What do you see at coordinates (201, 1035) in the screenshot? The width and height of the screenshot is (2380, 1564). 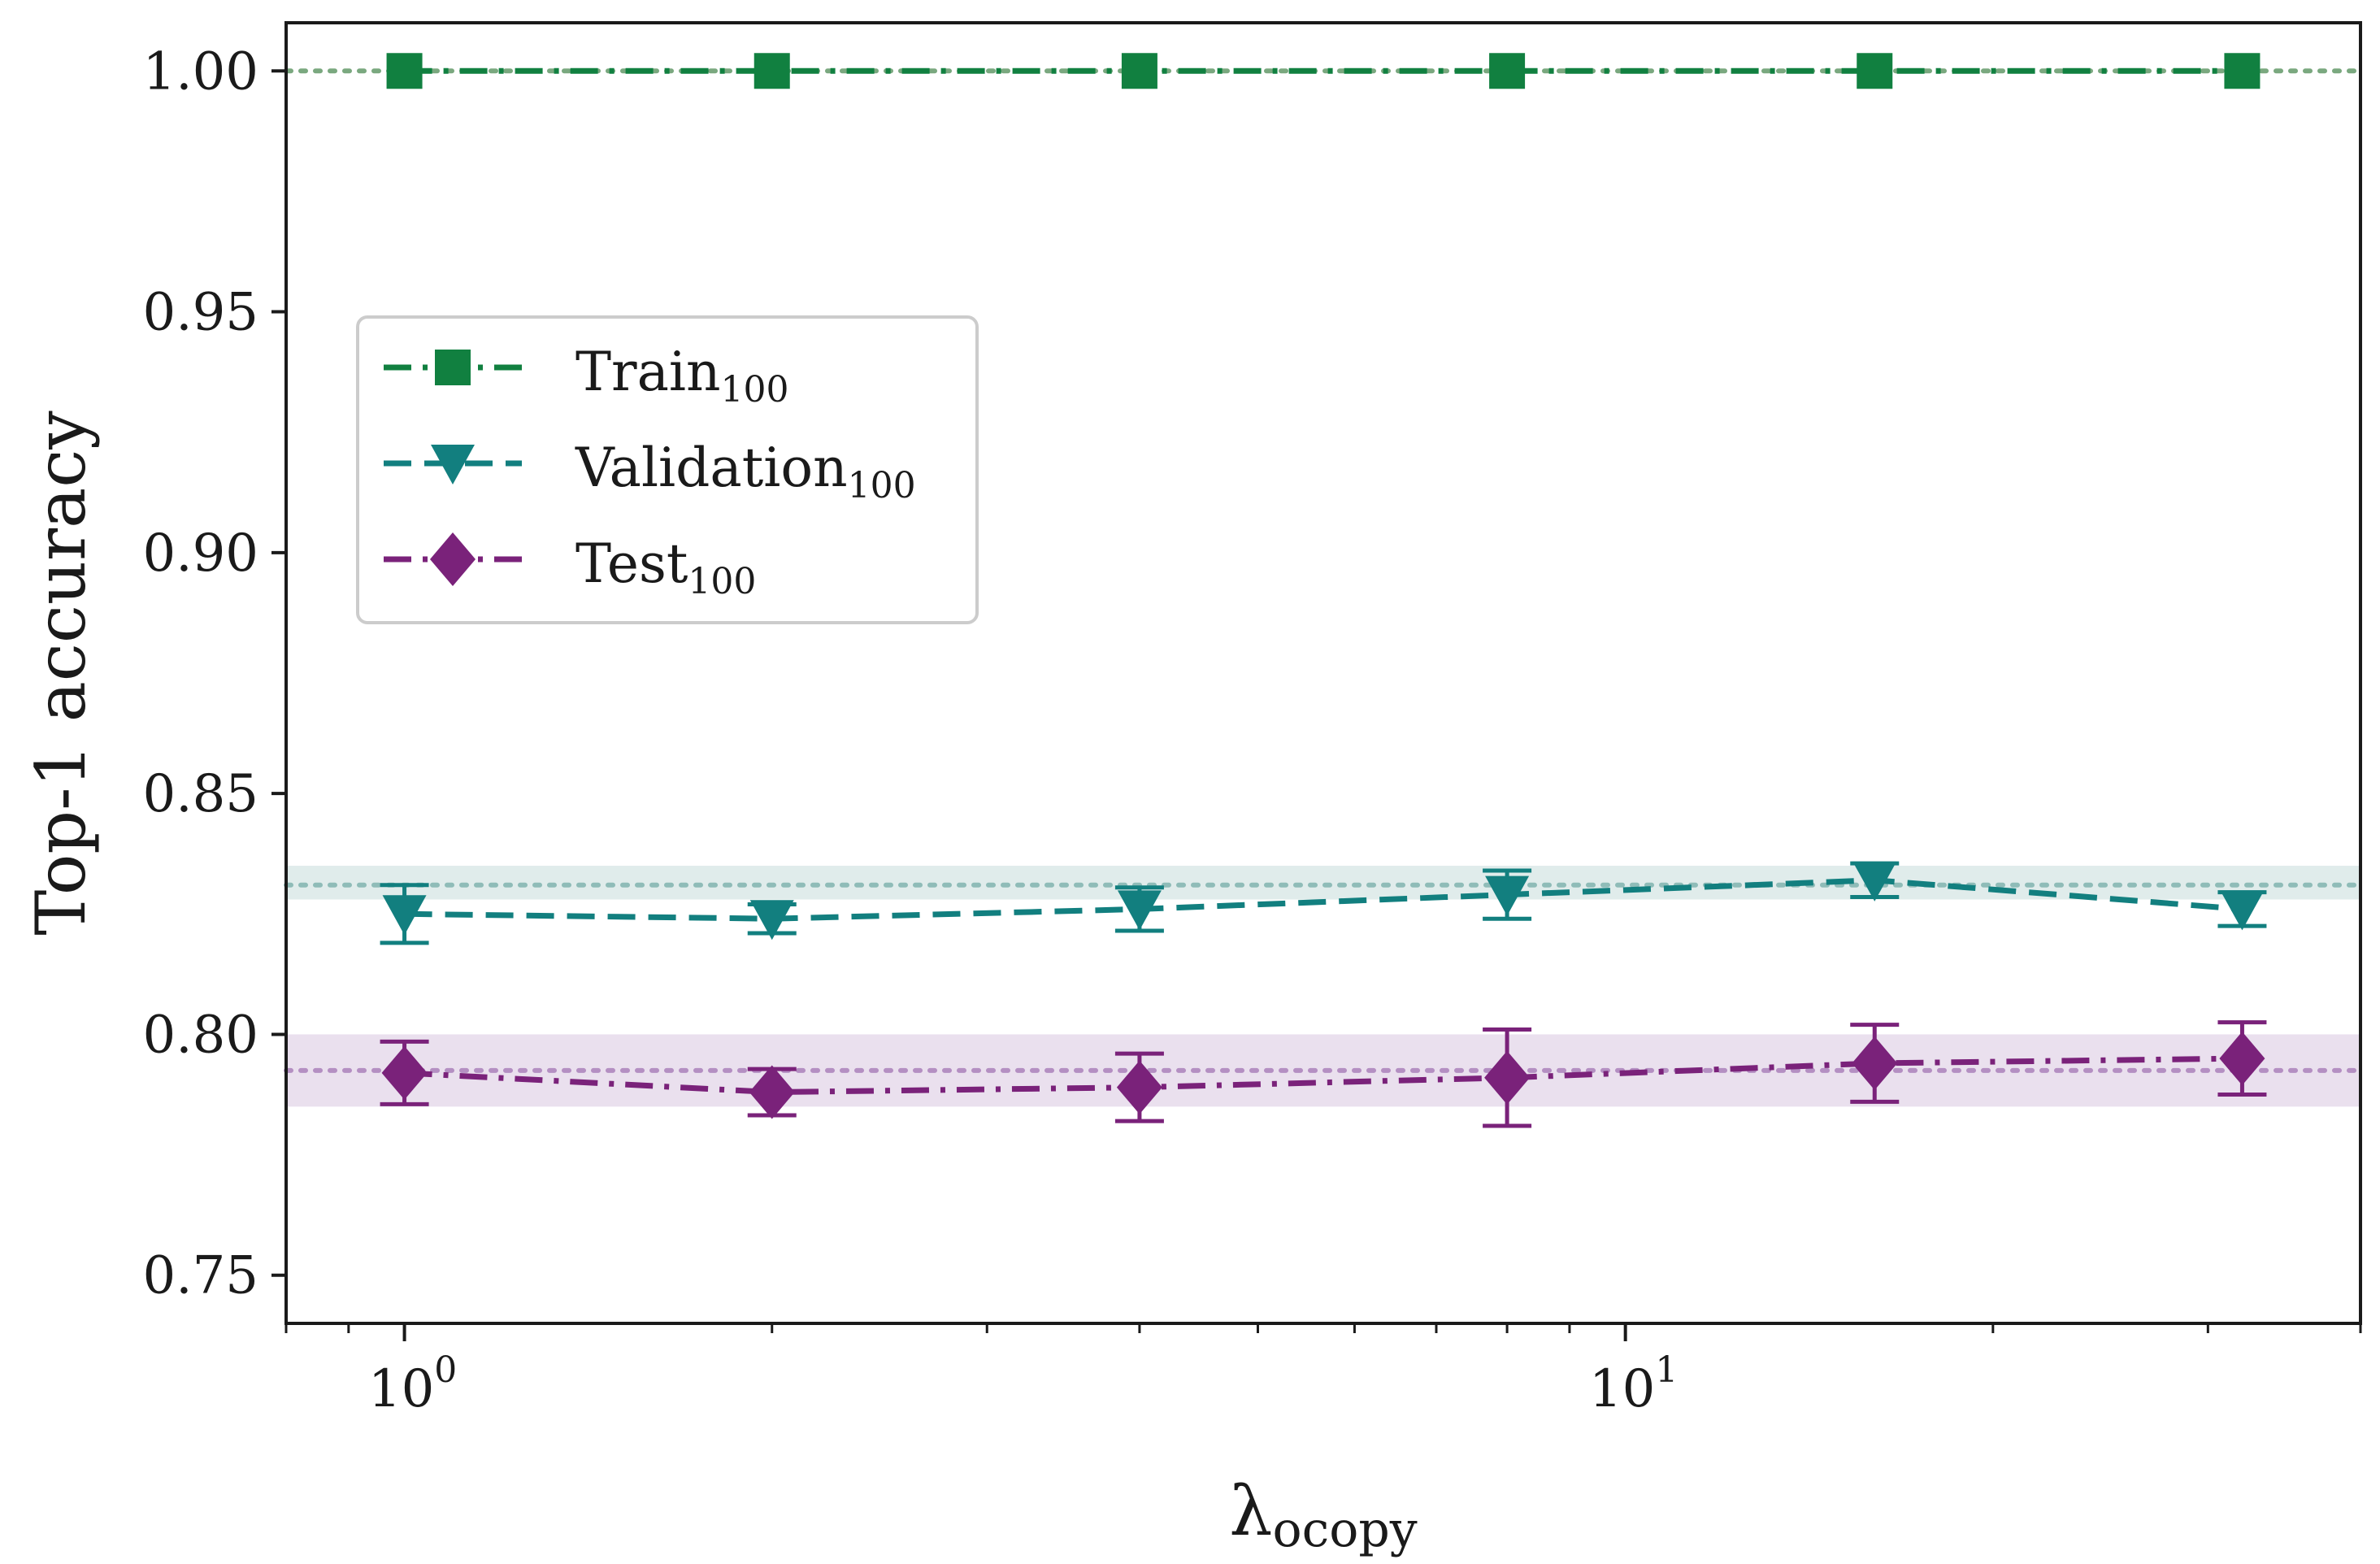 I see `y-tick-label: 0.80` at bounding box center [201, 1035].